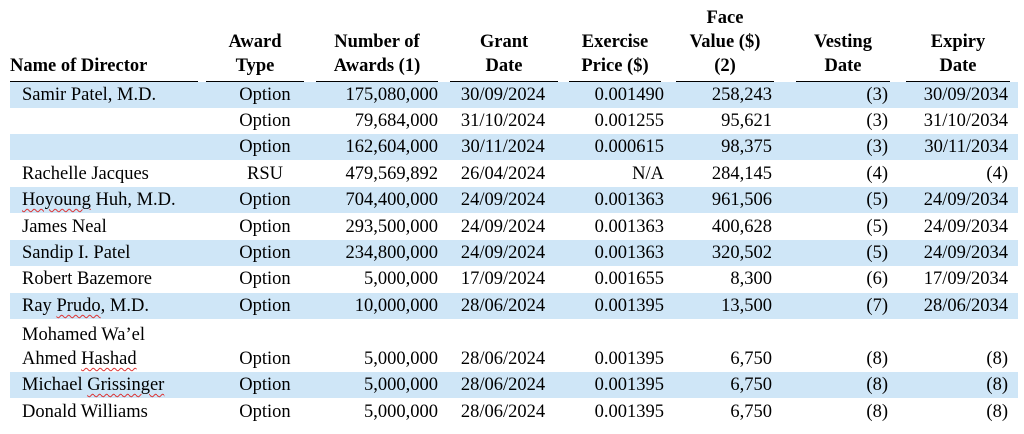 Image resolution: width=1024 pixels, height=434 pixels. I want to click on header-exercise-line: Exercise, so click(615, 42).